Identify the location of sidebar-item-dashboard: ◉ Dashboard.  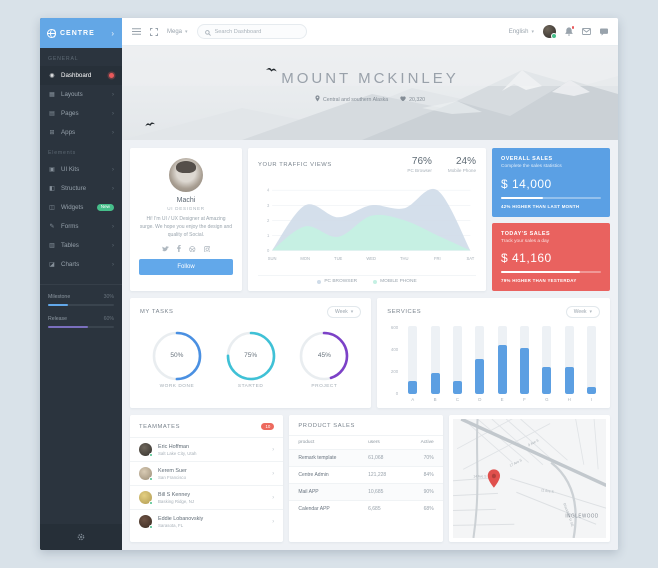
(81, 75).